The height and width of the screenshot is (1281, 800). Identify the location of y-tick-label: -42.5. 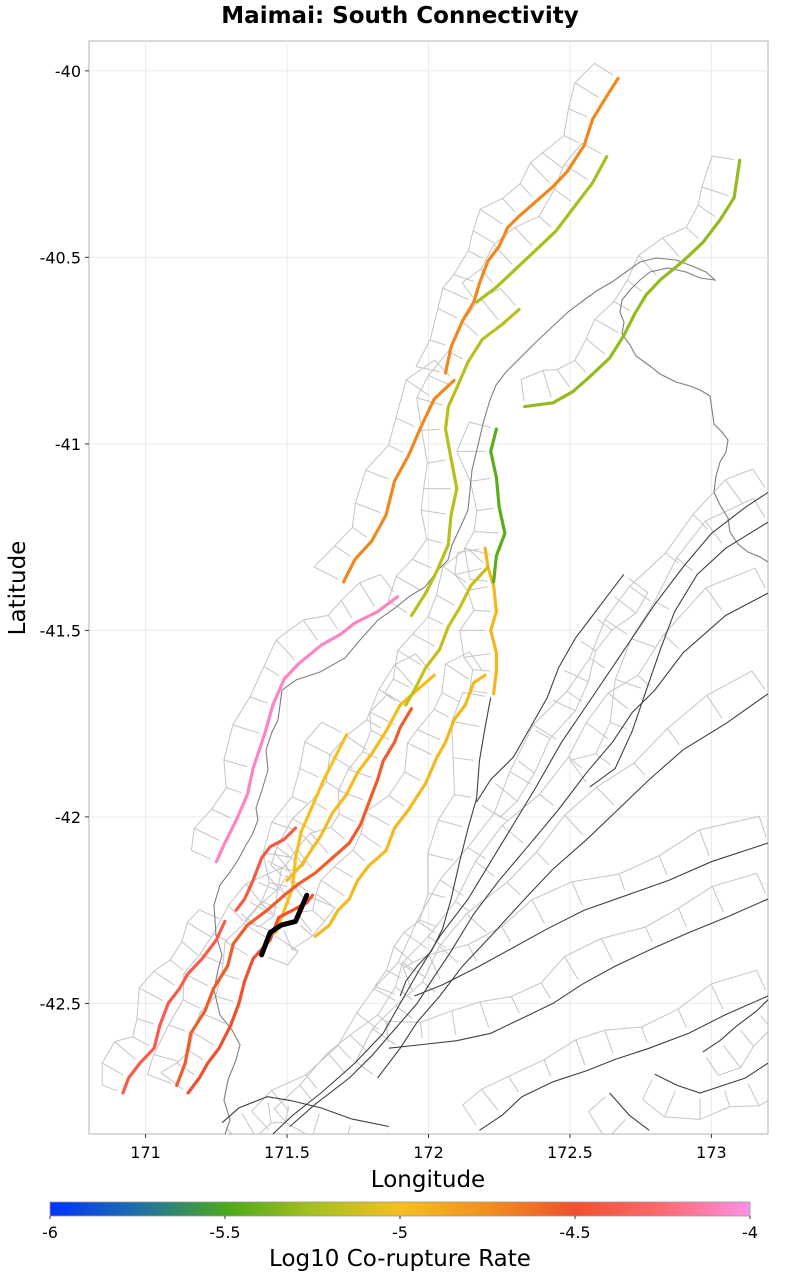
(60, 1003).